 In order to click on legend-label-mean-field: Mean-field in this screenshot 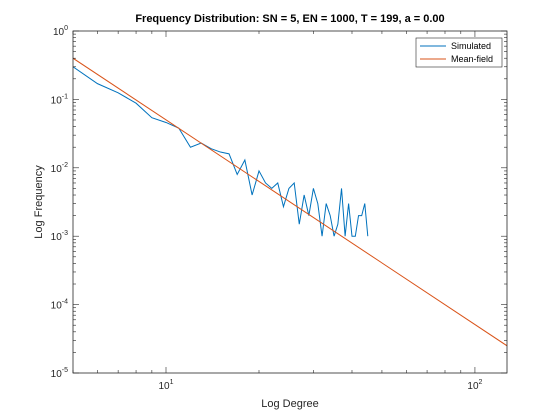, I will do `click(472, 59)`.